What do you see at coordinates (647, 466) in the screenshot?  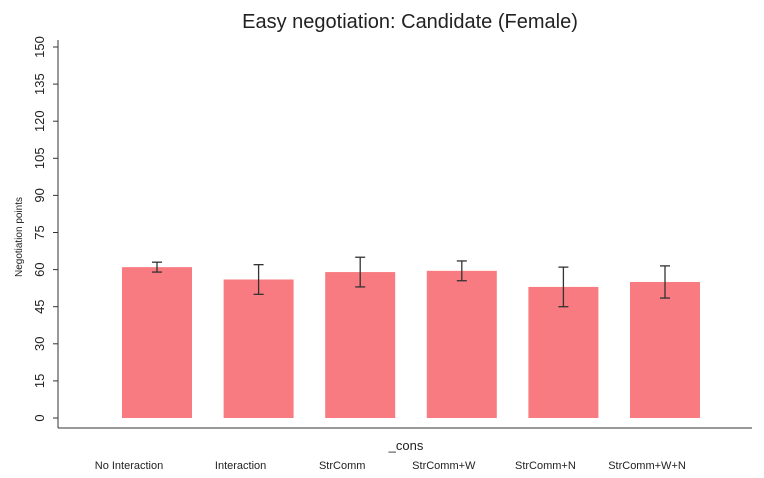 I see `x-tick-label: StrComm+W+N` at bounding box center [647, 466].